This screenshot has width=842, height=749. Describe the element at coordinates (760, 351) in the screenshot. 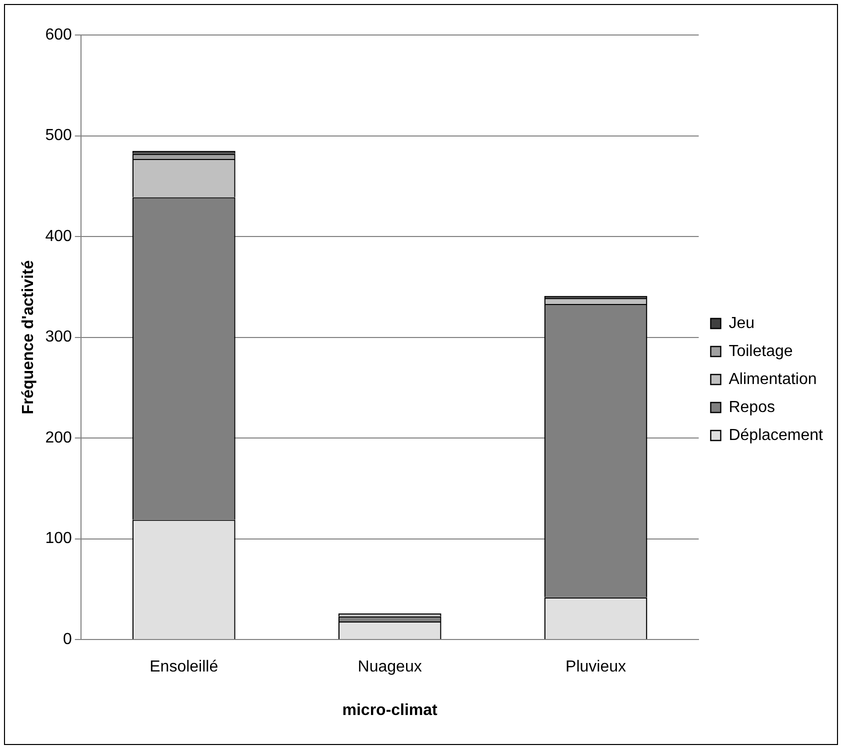

I see `legend-label: Toiletage` at that location.